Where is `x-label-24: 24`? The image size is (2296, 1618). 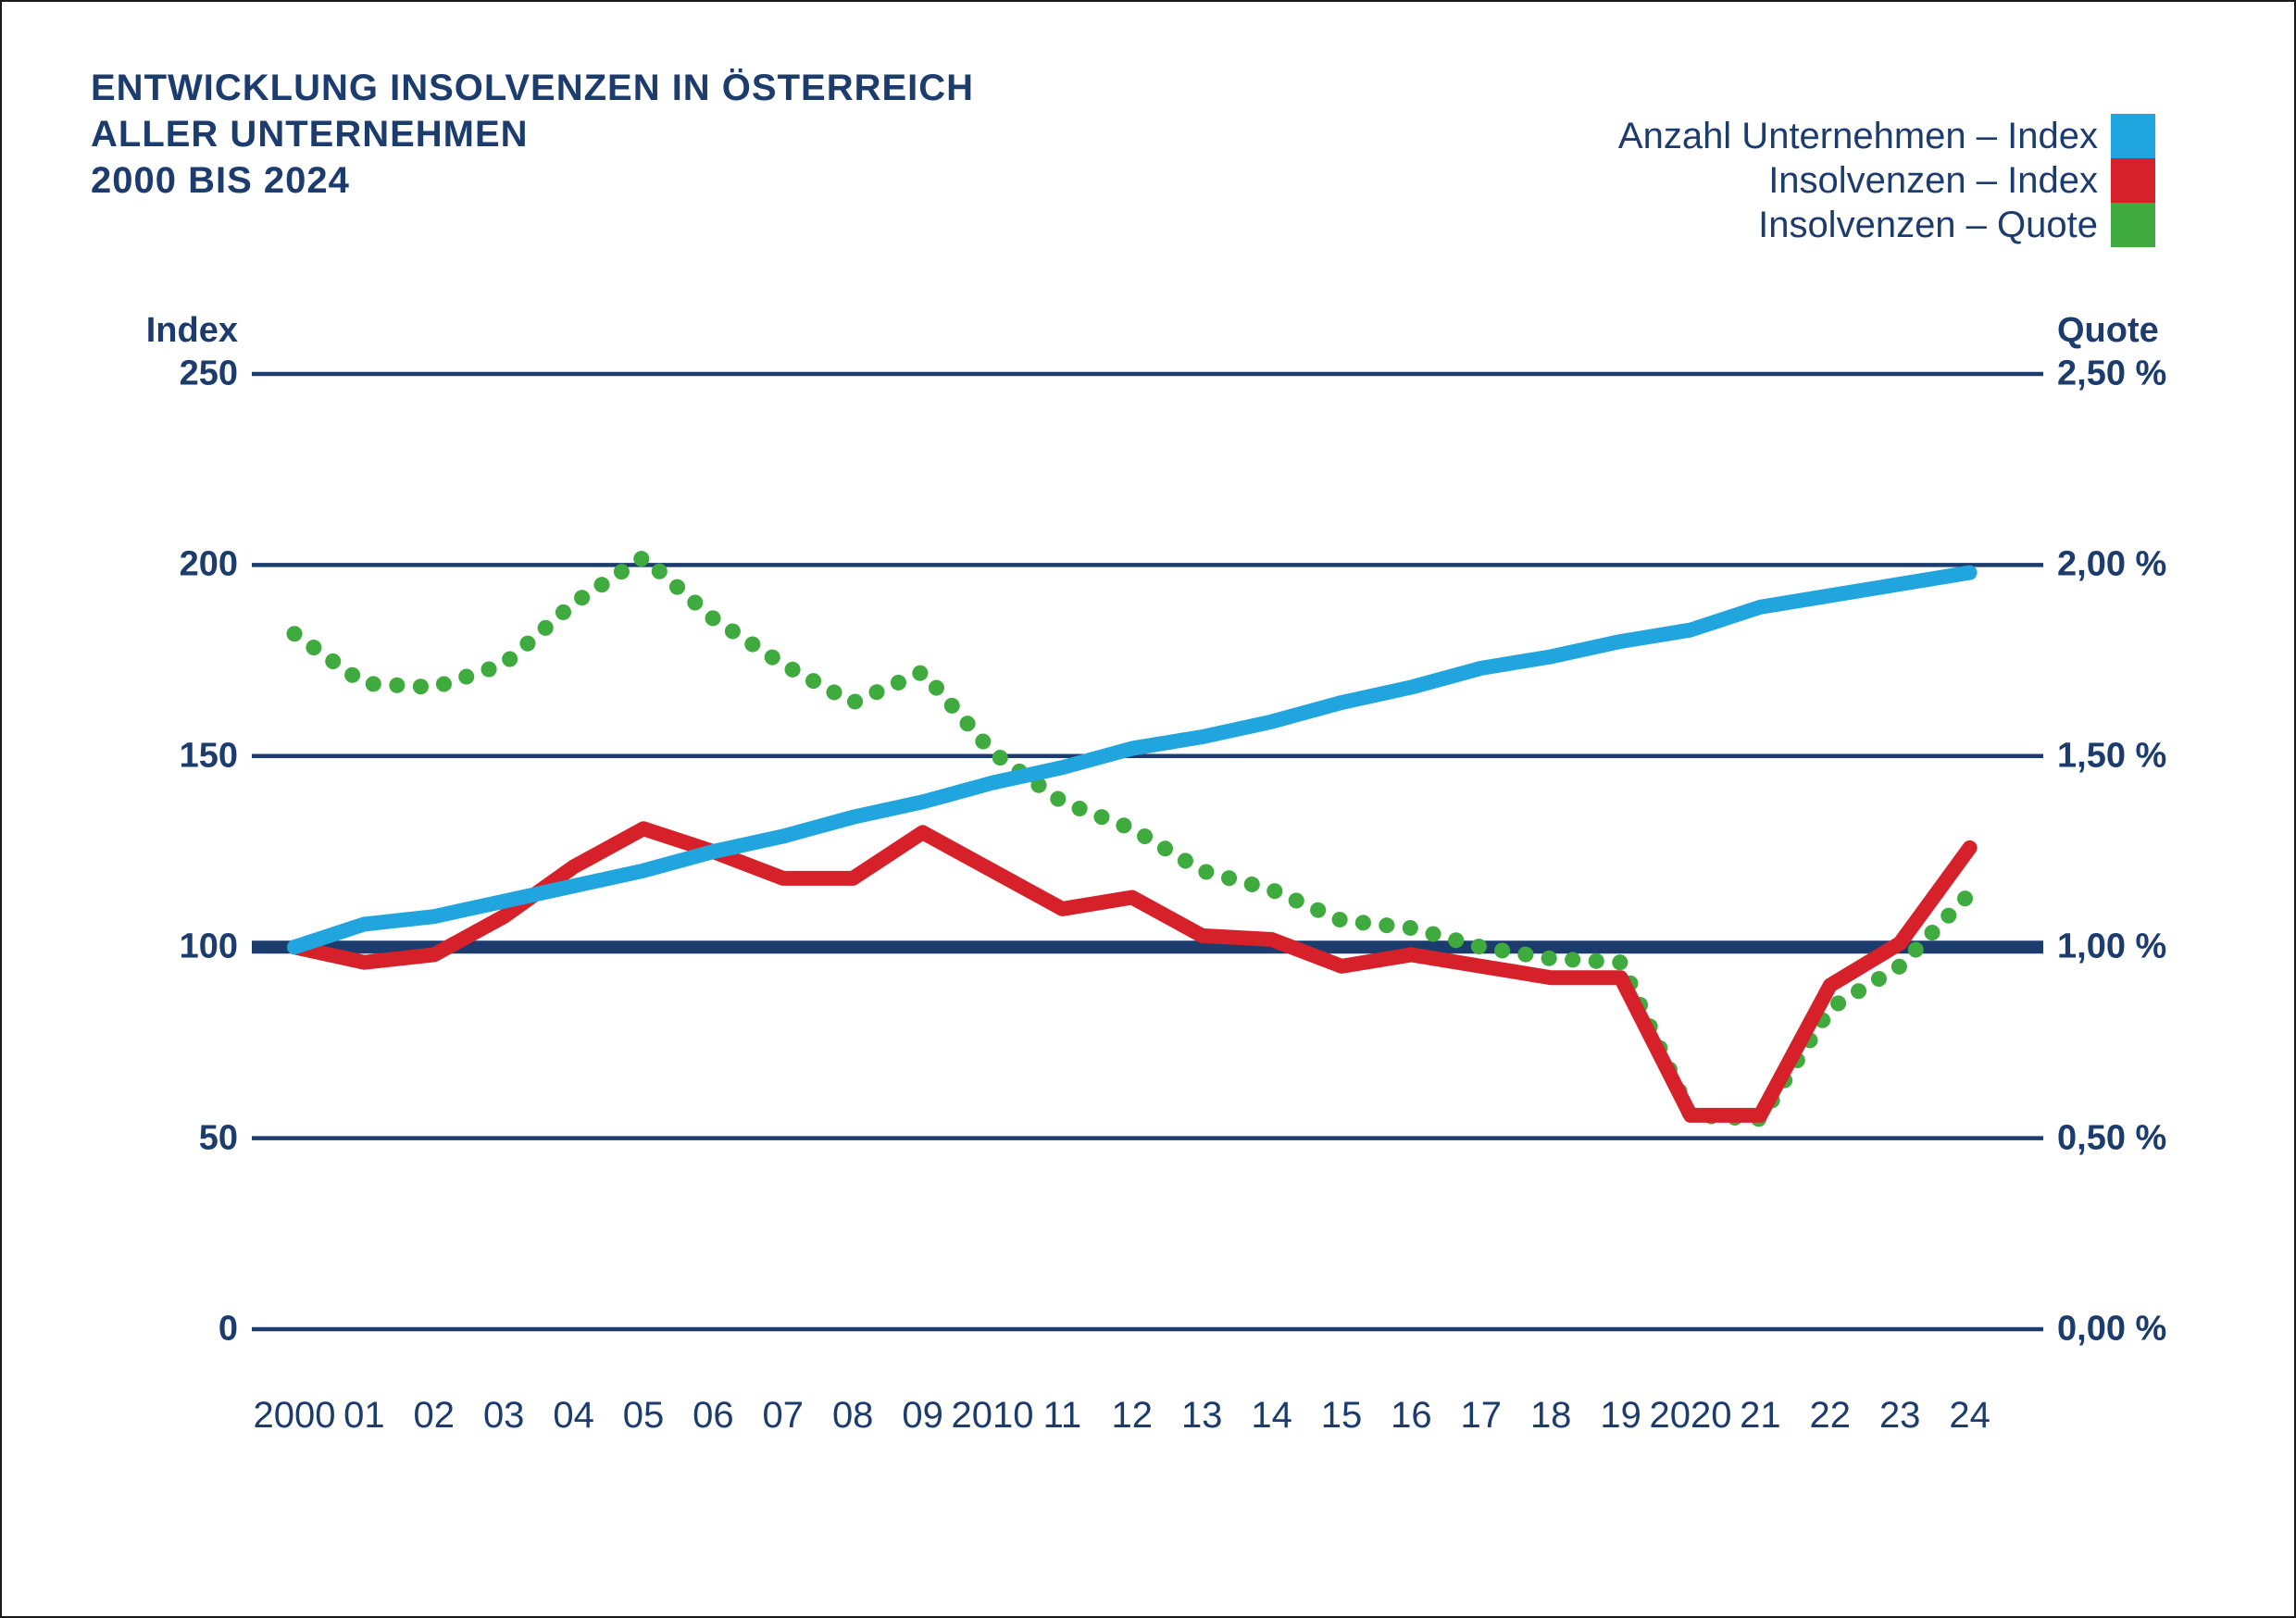 x-label-24: 24 is located at coordinates (1969, 1415).